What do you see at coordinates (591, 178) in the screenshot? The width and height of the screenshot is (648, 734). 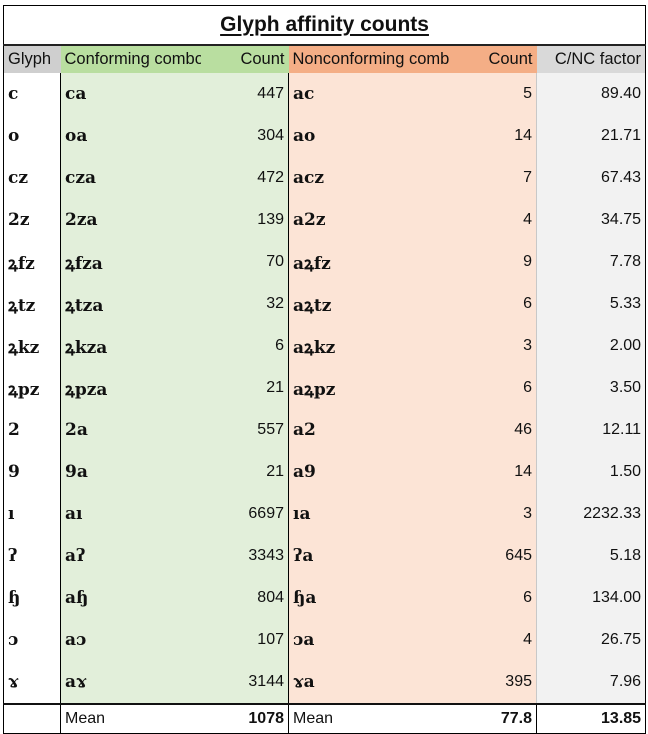 I see `cnc-factor-cell: 67.43` at bounding box center [591, 178].